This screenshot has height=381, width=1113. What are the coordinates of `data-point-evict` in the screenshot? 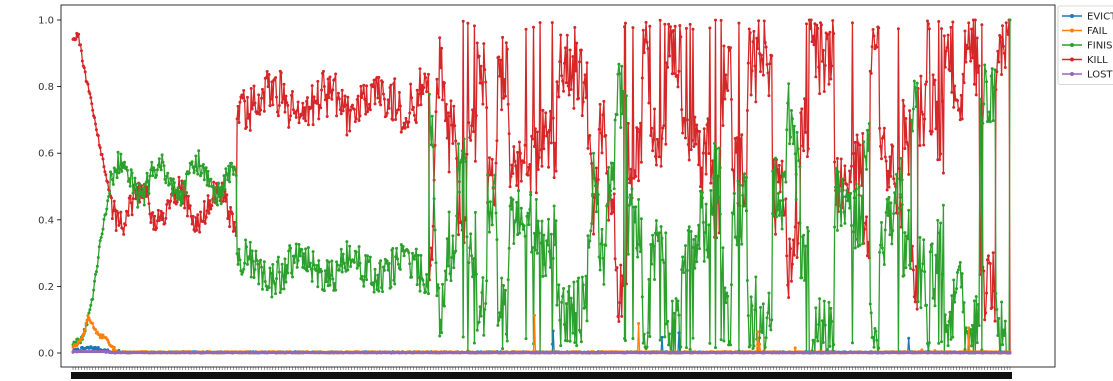 It's located at (553, 331).